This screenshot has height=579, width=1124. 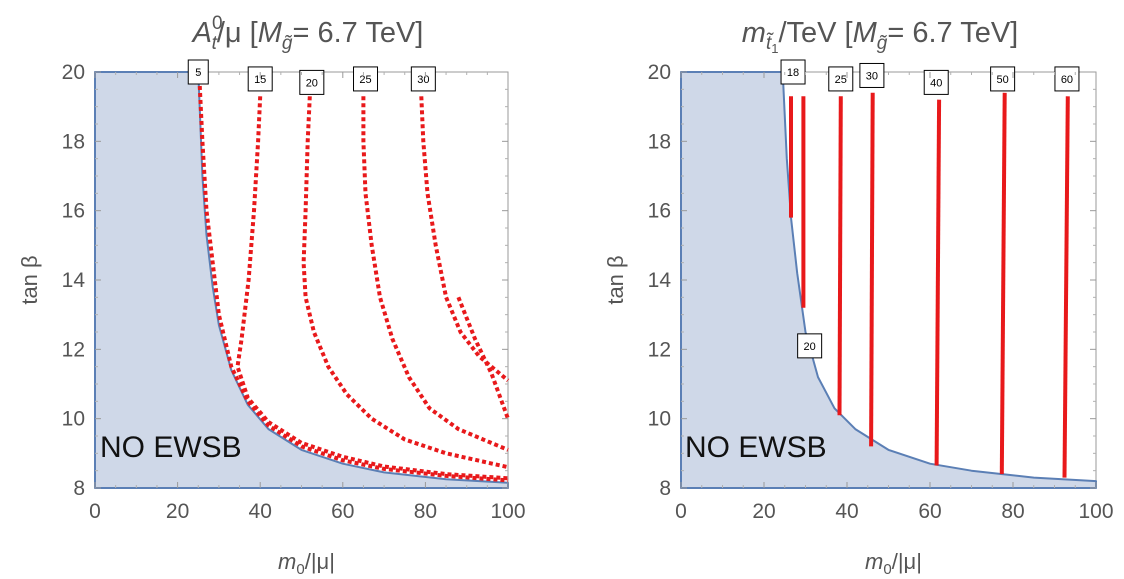 I want to click on chart-title: mt̃1/TeV [Mg̃= 6.7 TeV], so click(x=880, y=36).